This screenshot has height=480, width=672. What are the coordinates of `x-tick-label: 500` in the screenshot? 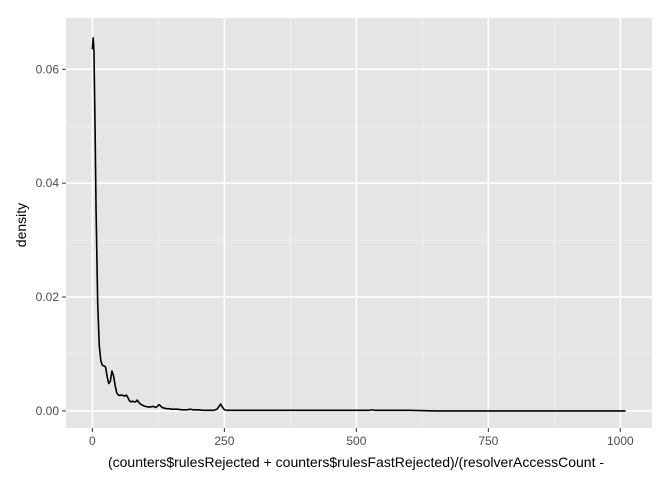 It's located at (356, 441).